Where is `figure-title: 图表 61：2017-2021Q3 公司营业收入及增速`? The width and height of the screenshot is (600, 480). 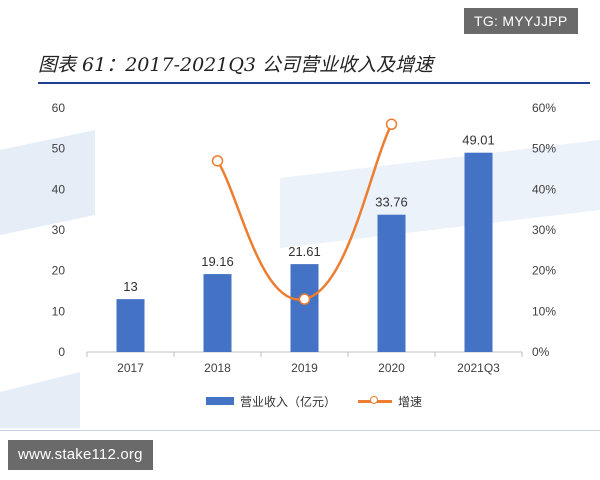 figure-title: 图表 61：2017-2021Q3 公司营业收入及增速 is located at coordinates (236, 65).